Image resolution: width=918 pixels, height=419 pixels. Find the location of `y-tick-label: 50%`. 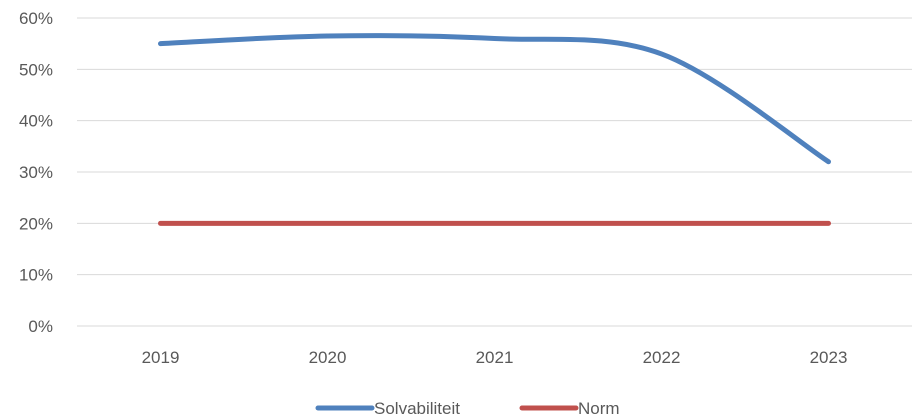

y-tick-label: 50% is located at coordinates (36, 69).